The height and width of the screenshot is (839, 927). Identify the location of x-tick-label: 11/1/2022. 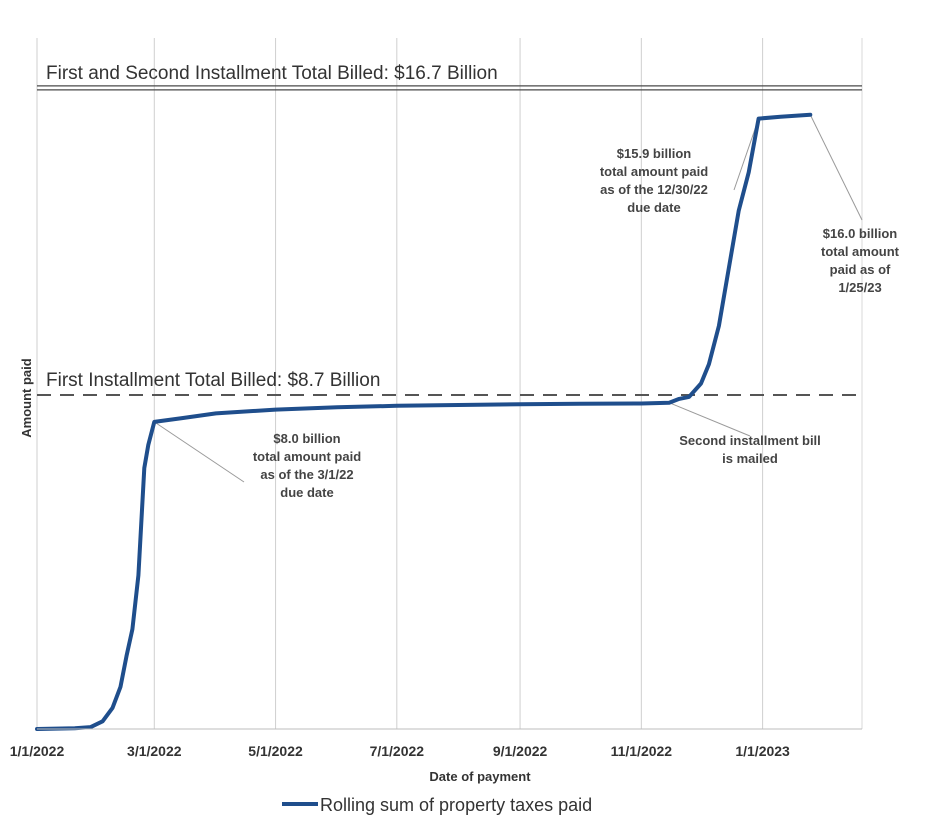
(642, 751).